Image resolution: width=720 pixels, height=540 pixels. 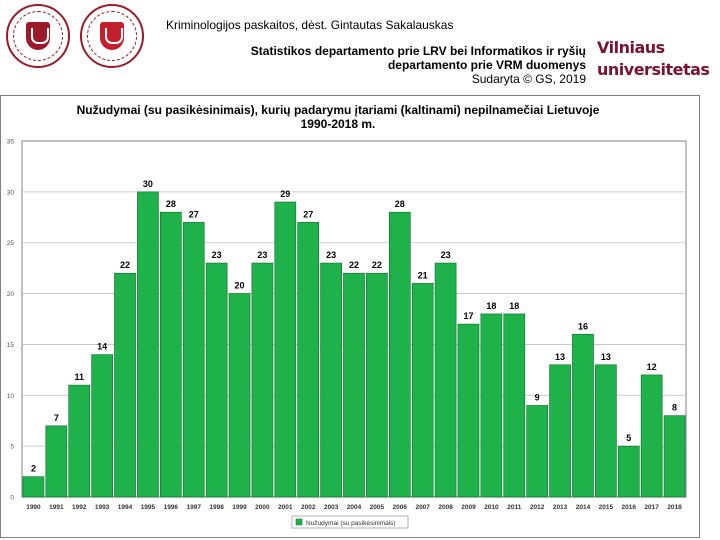 I want to click on university-seal-logo, so click(x=38, y=36).